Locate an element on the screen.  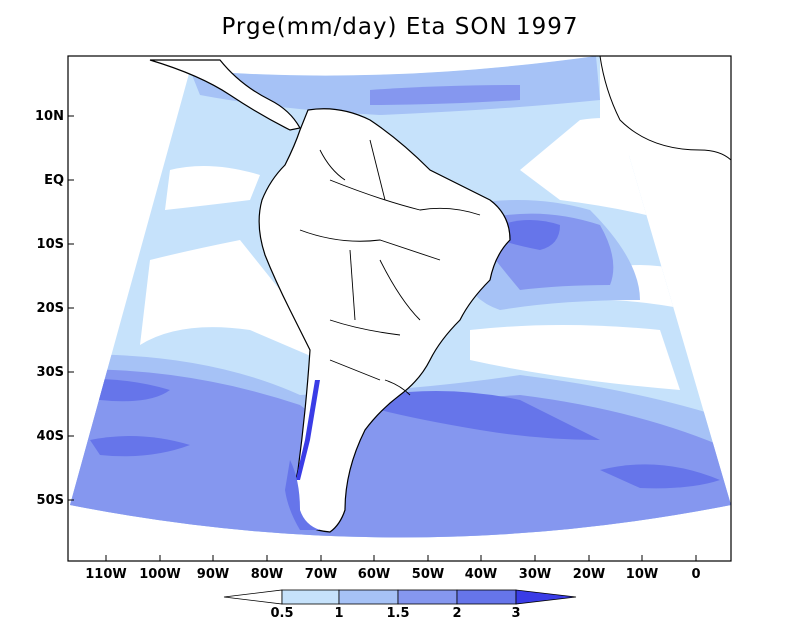
x-tick-label: 60W is located at coordinates (374, 574).